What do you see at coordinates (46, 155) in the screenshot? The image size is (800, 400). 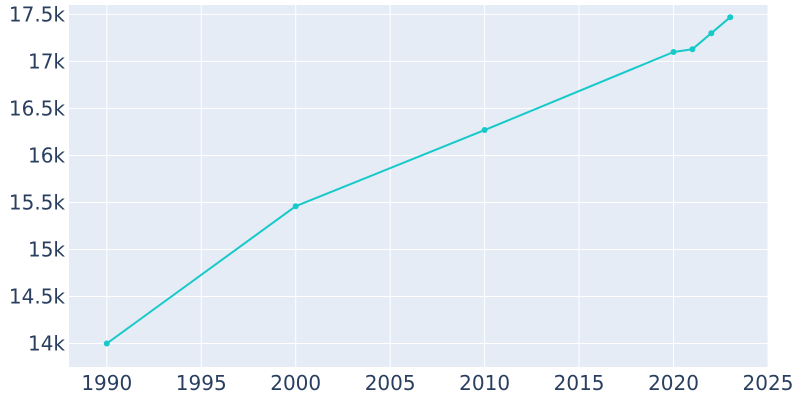 I see `y-tick-label: 16k` at bounding box center [46, 155].